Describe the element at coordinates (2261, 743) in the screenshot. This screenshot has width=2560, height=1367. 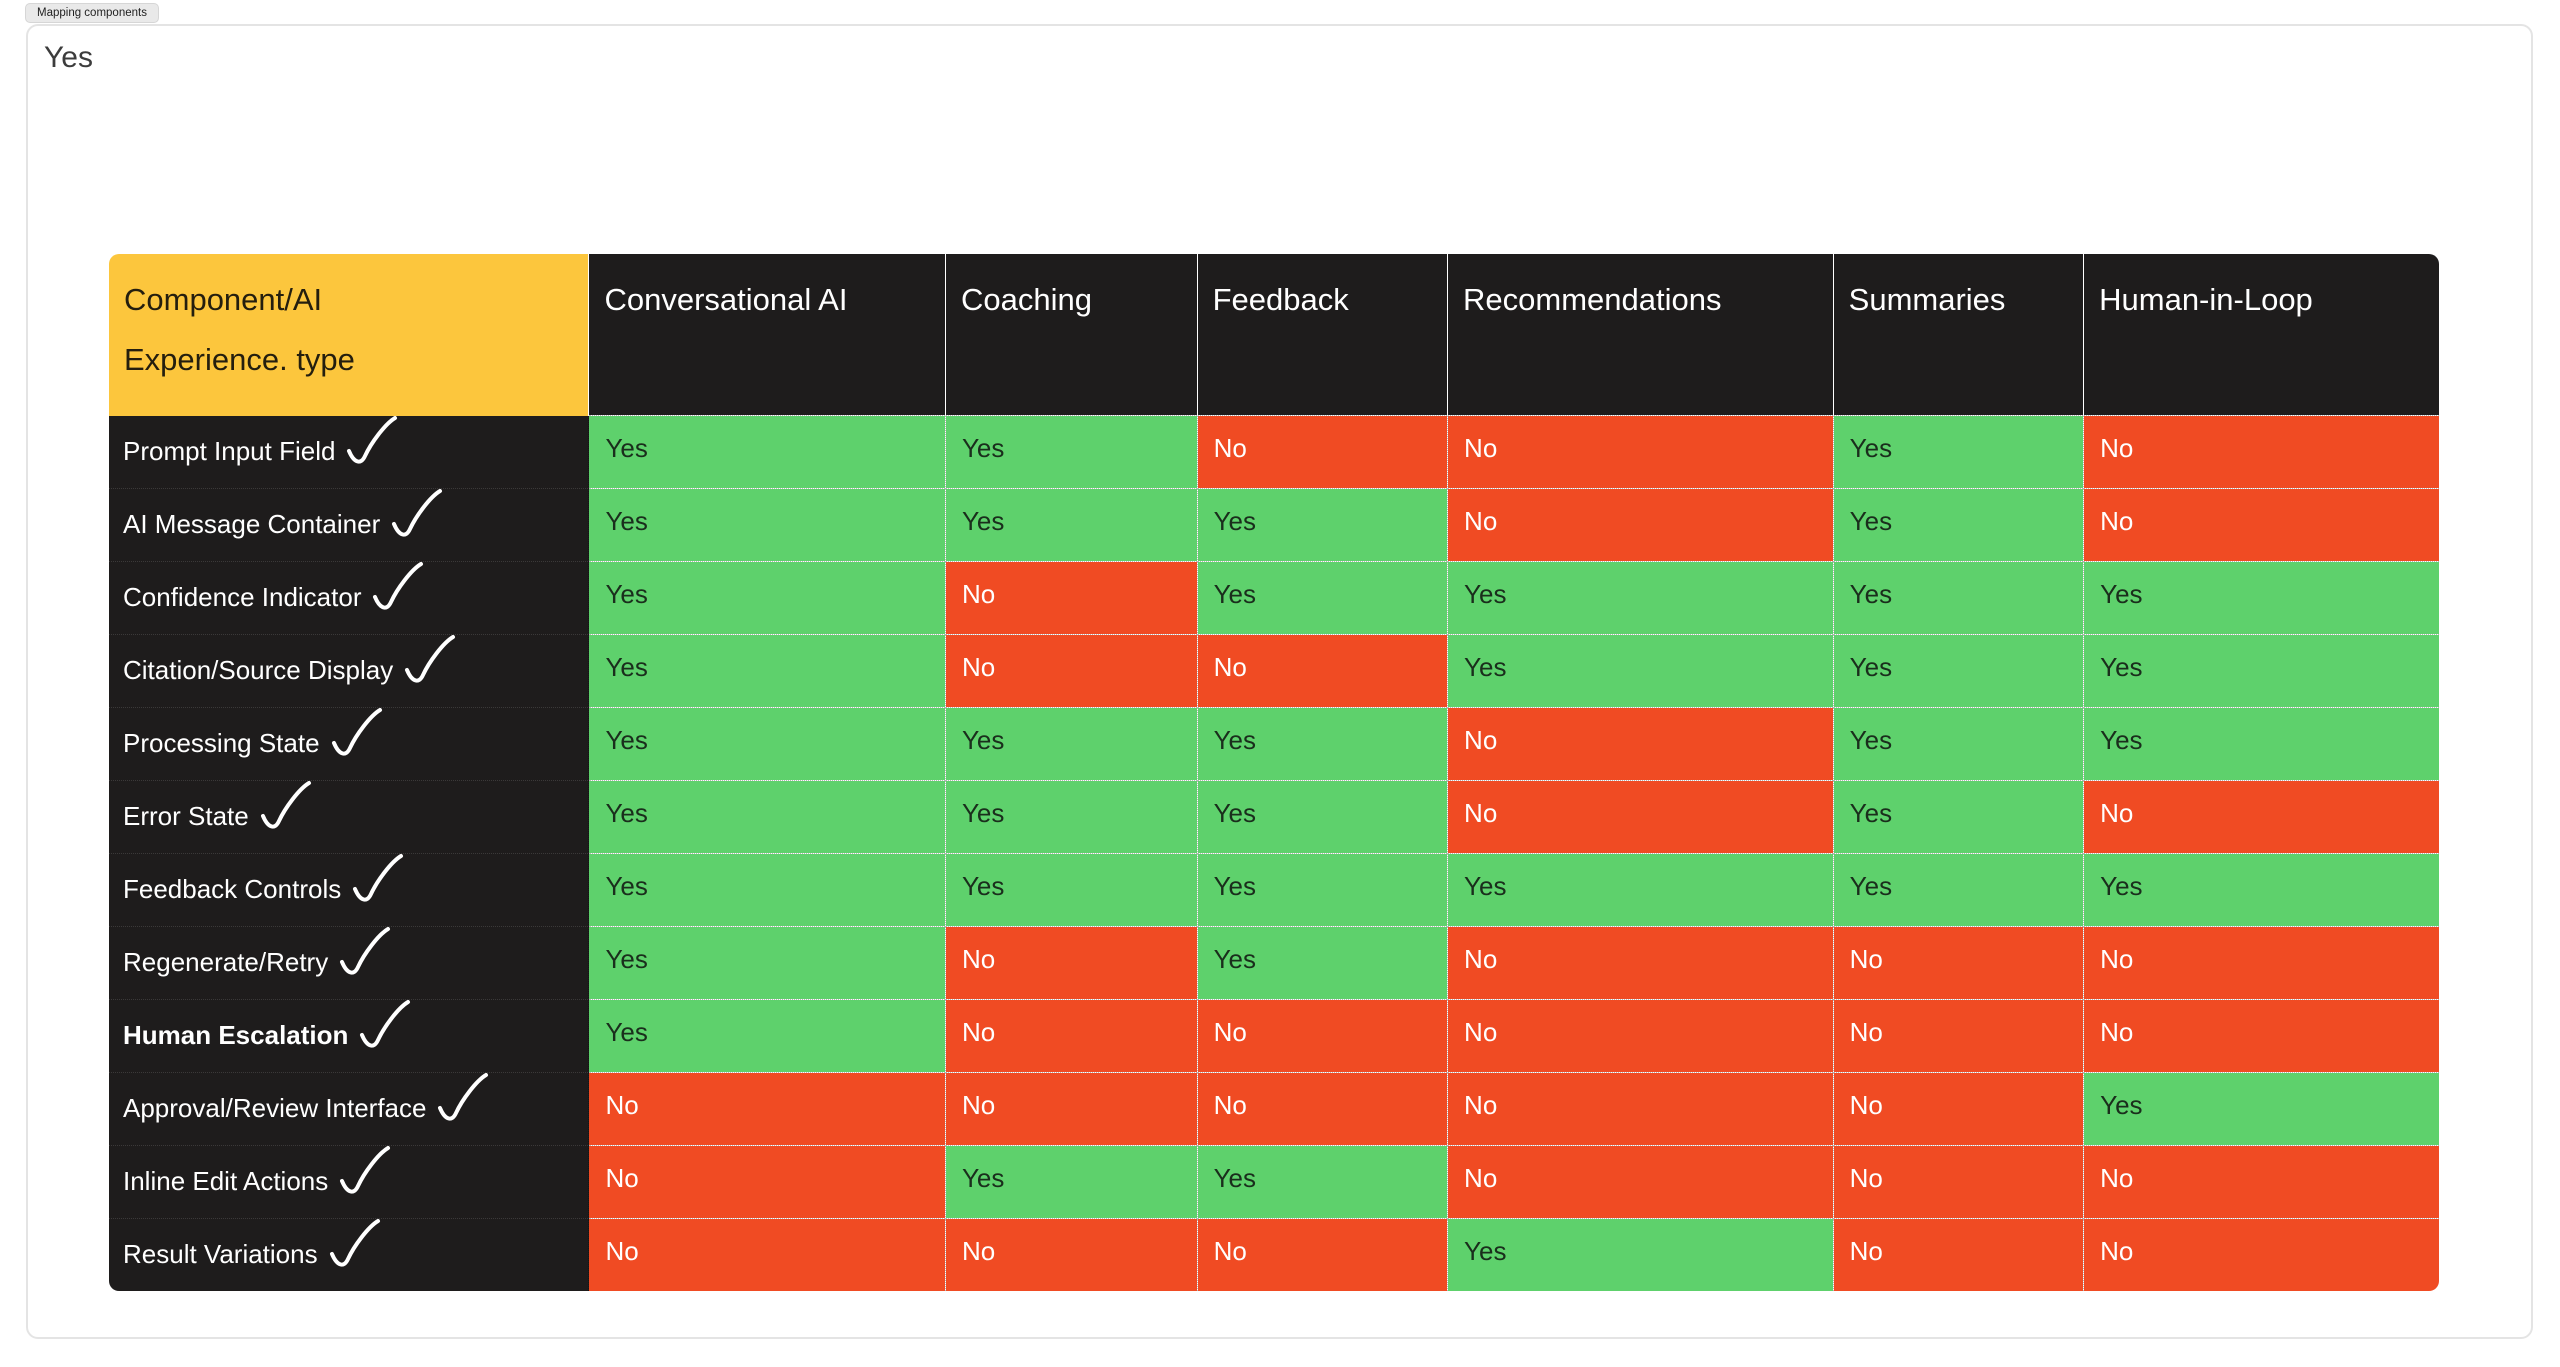
I see `cell-processing-state-human-in-loop: Yes` at that location.